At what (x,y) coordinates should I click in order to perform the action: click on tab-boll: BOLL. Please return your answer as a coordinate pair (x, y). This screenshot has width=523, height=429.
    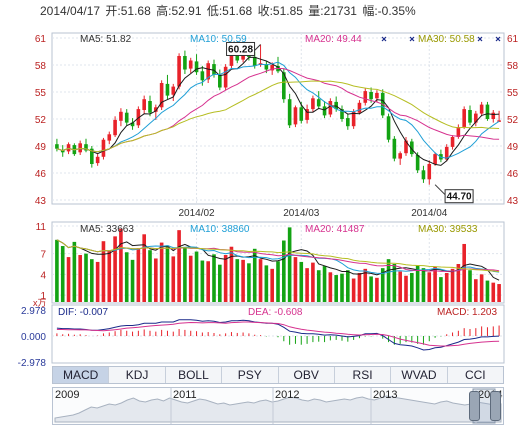
    Looking at the image, I should click on (194, 375).